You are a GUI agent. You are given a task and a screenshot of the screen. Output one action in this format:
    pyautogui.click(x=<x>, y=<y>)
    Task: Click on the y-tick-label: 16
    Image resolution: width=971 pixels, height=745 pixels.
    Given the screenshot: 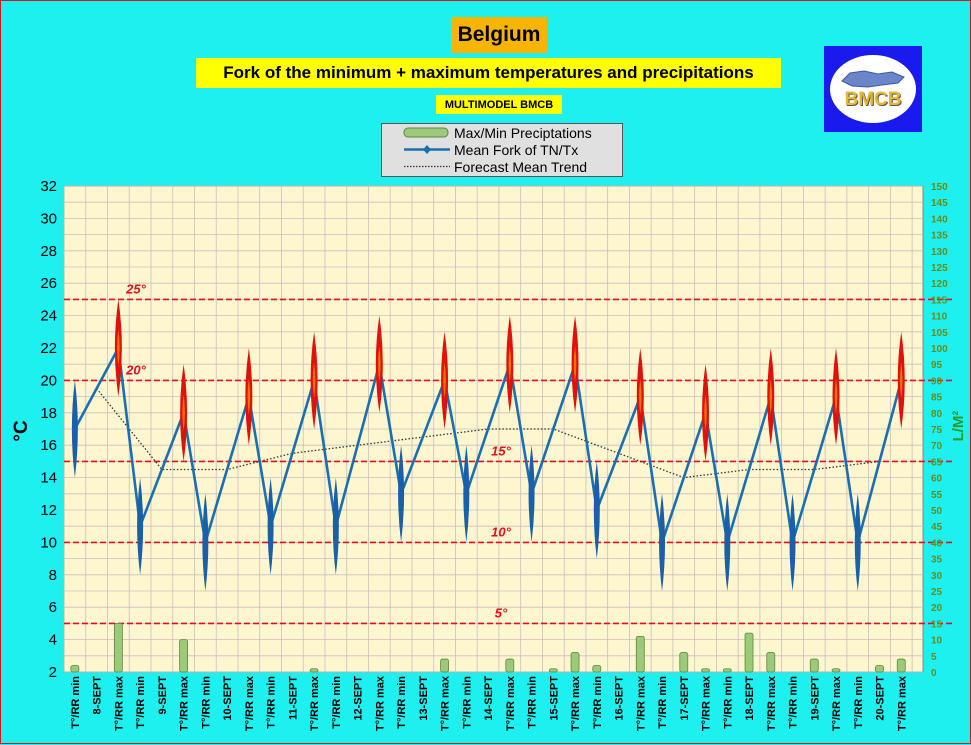 What is the action you would take?
    pyautogui.click(x=48, y=445)
    